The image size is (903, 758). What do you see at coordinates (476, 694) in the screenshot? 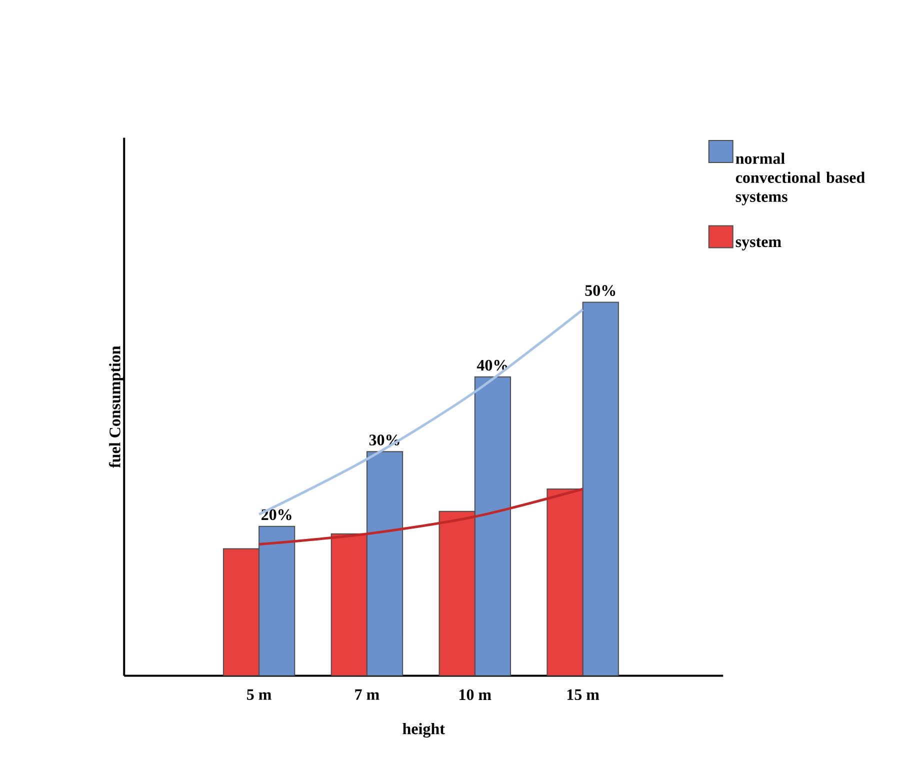
I see `x-tick-label: 10 m` at bounding box center [476, 694].